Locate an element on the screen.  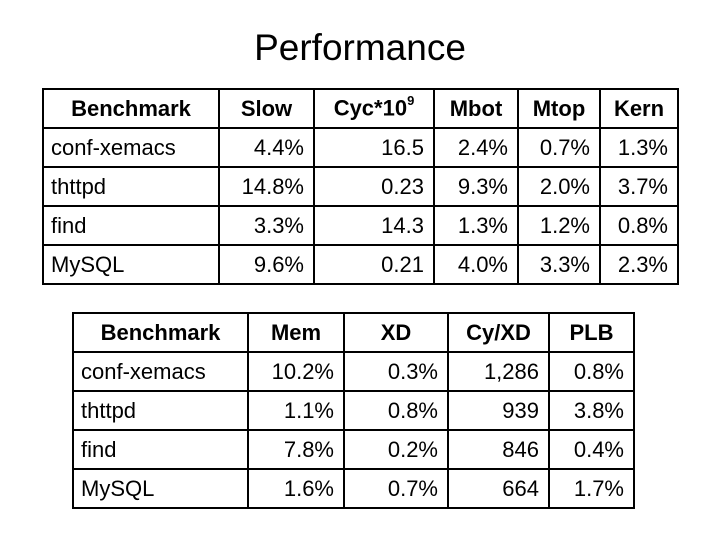
table-row: thttpd 14.8% 0.23 9.3% 2.0% 3.7% is located at coordinates (360, 186).